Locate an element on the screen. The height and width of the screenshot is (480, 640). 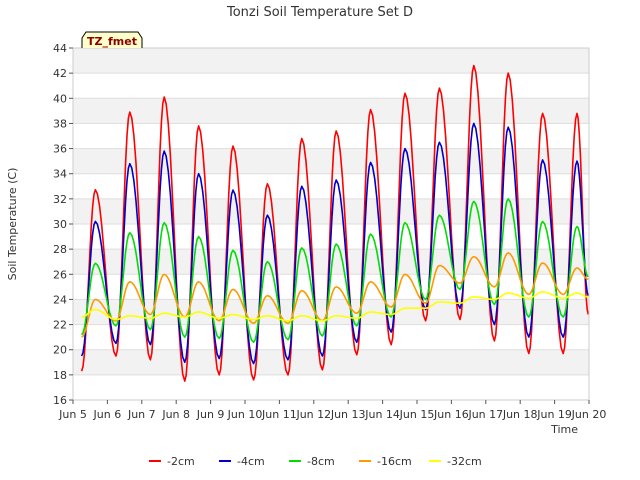
y-tick-label: 34 is located at coordinates (60, 174).